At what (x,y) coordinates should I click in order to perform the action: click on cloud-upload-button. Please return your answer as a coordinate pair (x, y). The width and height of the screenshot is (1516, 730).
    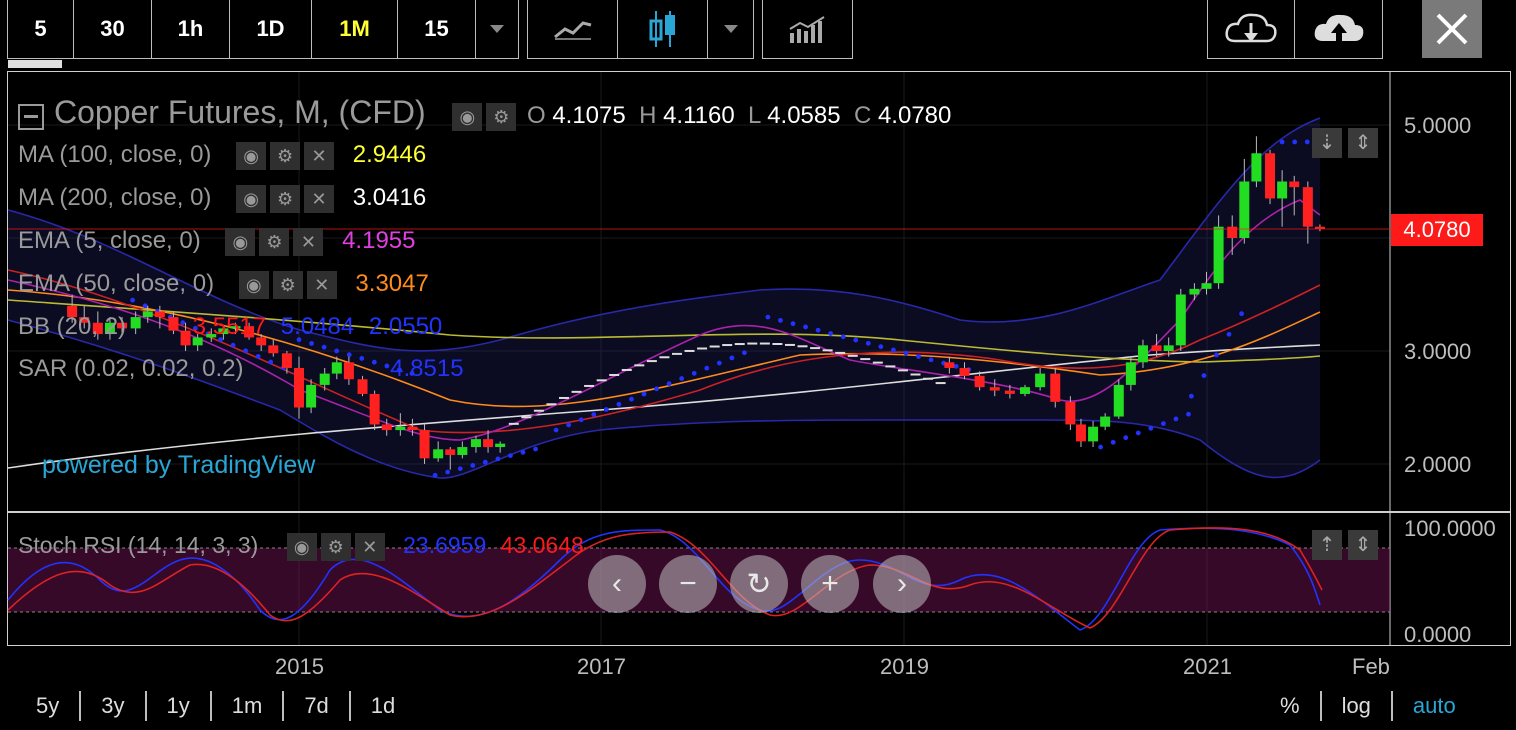
    Looking at the image, I should click on (1338, 29).